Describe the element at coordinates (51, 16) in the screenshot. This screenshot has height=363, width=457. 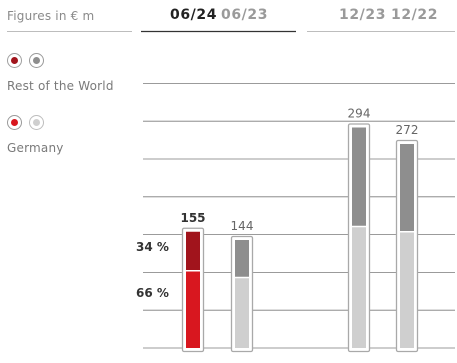
I see `units-label: Figures in € m` at that location.